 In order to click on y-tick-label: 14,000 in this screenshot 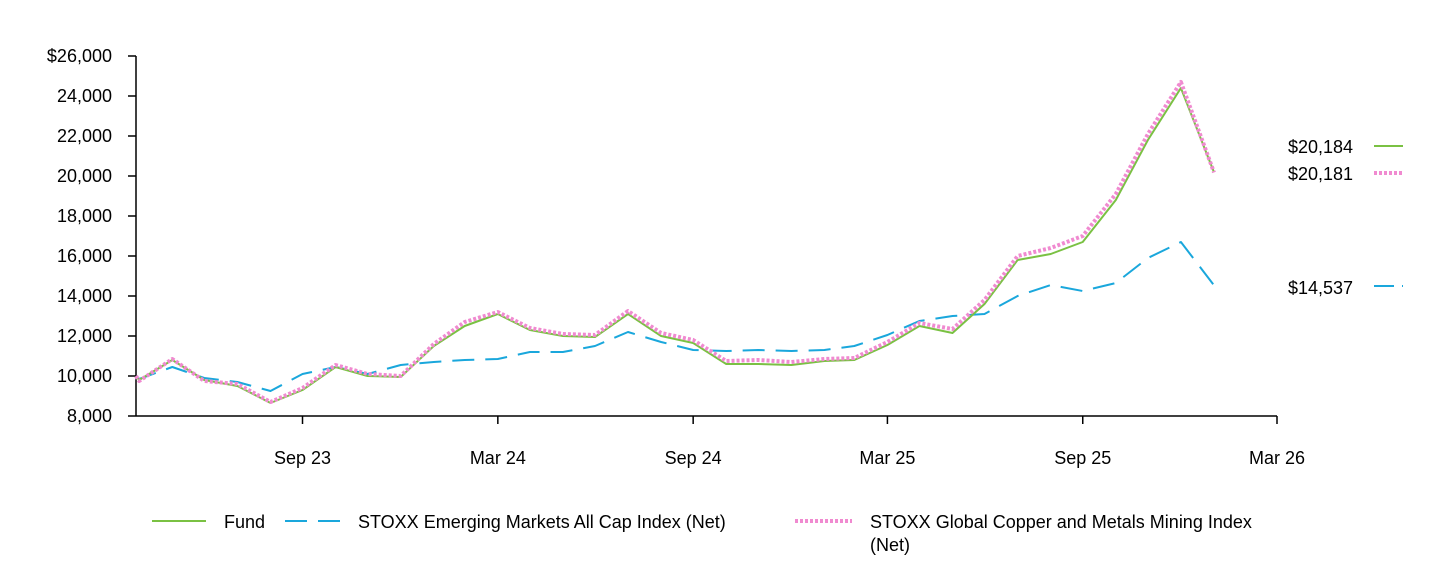, I will do `click(84, 296)`.